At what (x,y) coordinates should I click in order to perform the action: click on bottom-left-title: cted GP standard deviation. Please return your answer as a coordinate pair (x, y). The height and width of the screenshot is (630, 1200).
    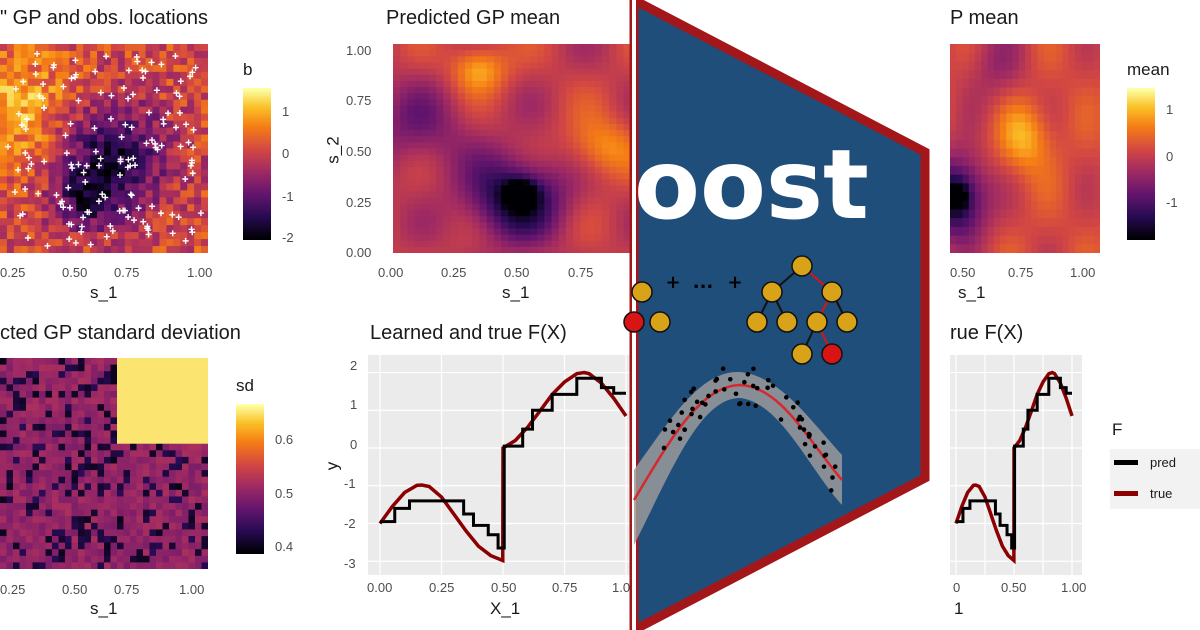
    Looking at the image, I should click on (120, 333).